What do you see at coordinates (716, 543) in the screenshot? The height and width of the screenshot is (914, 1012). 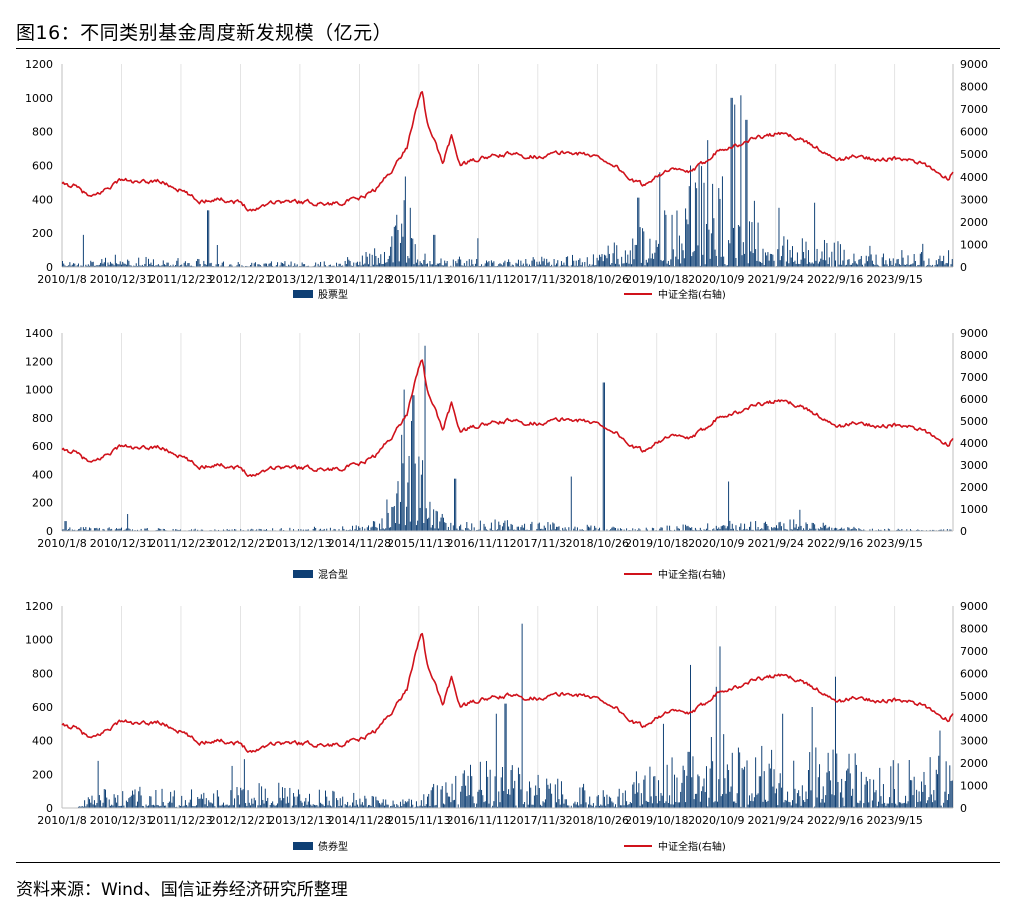 I see `x-tick-label: 2020/10/9` at bounding box center [716, 543].